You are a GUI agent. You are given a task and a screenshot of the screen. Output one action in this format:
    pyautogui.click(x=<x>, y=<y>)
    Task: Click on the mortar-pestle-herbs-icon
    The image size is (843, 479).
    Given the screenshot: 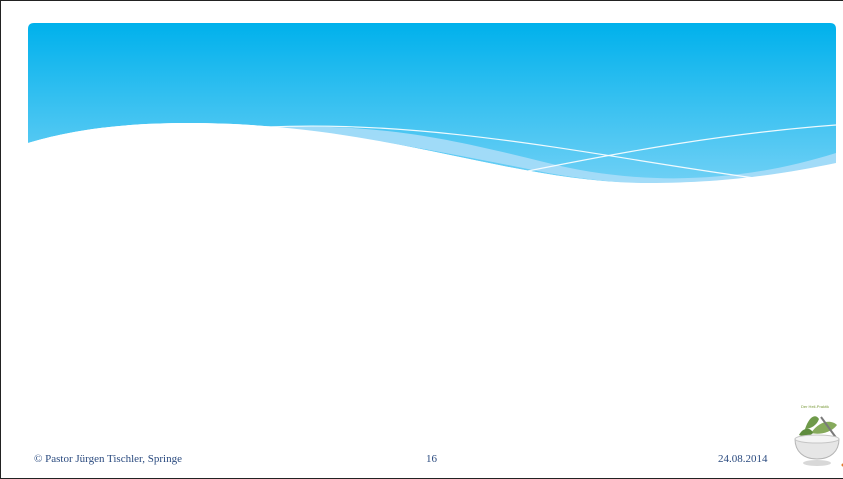 What is the action you would take?
    pyautogui.click(x=818, y=441)
    